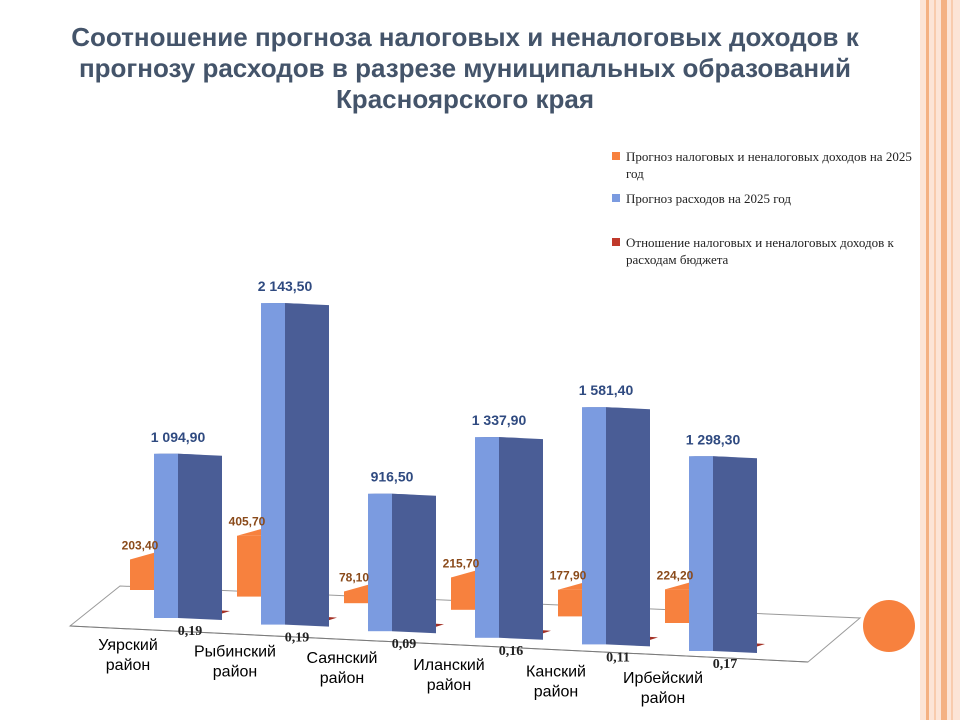 The width and height of the screenshot is (960, 720). I want to click on label-ratio-5: 0,11, so click(618, 657).